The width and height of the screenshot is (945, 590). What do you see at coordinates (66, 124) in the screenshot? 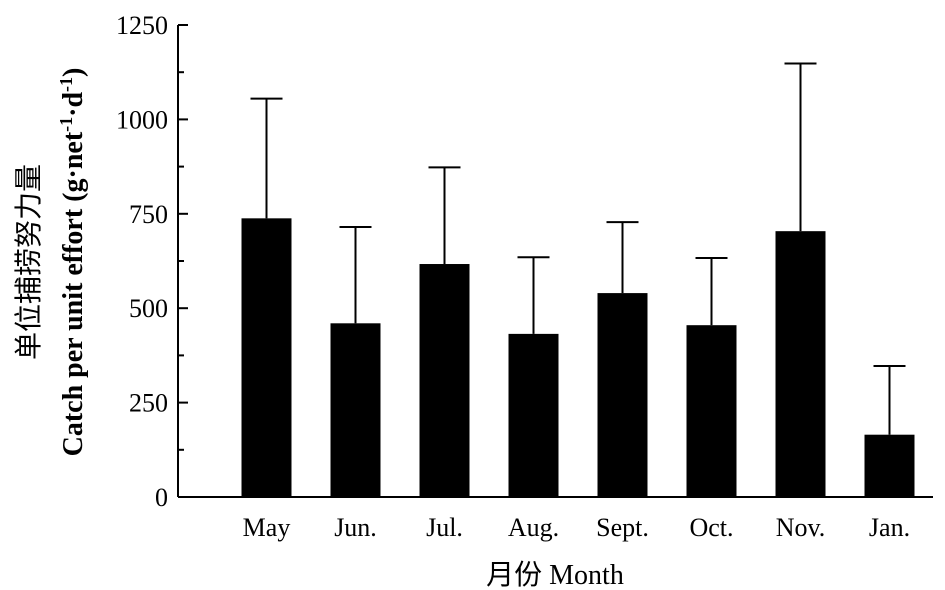
I see `y-title-superscript-1: -1` at bounding box center [66, 124].